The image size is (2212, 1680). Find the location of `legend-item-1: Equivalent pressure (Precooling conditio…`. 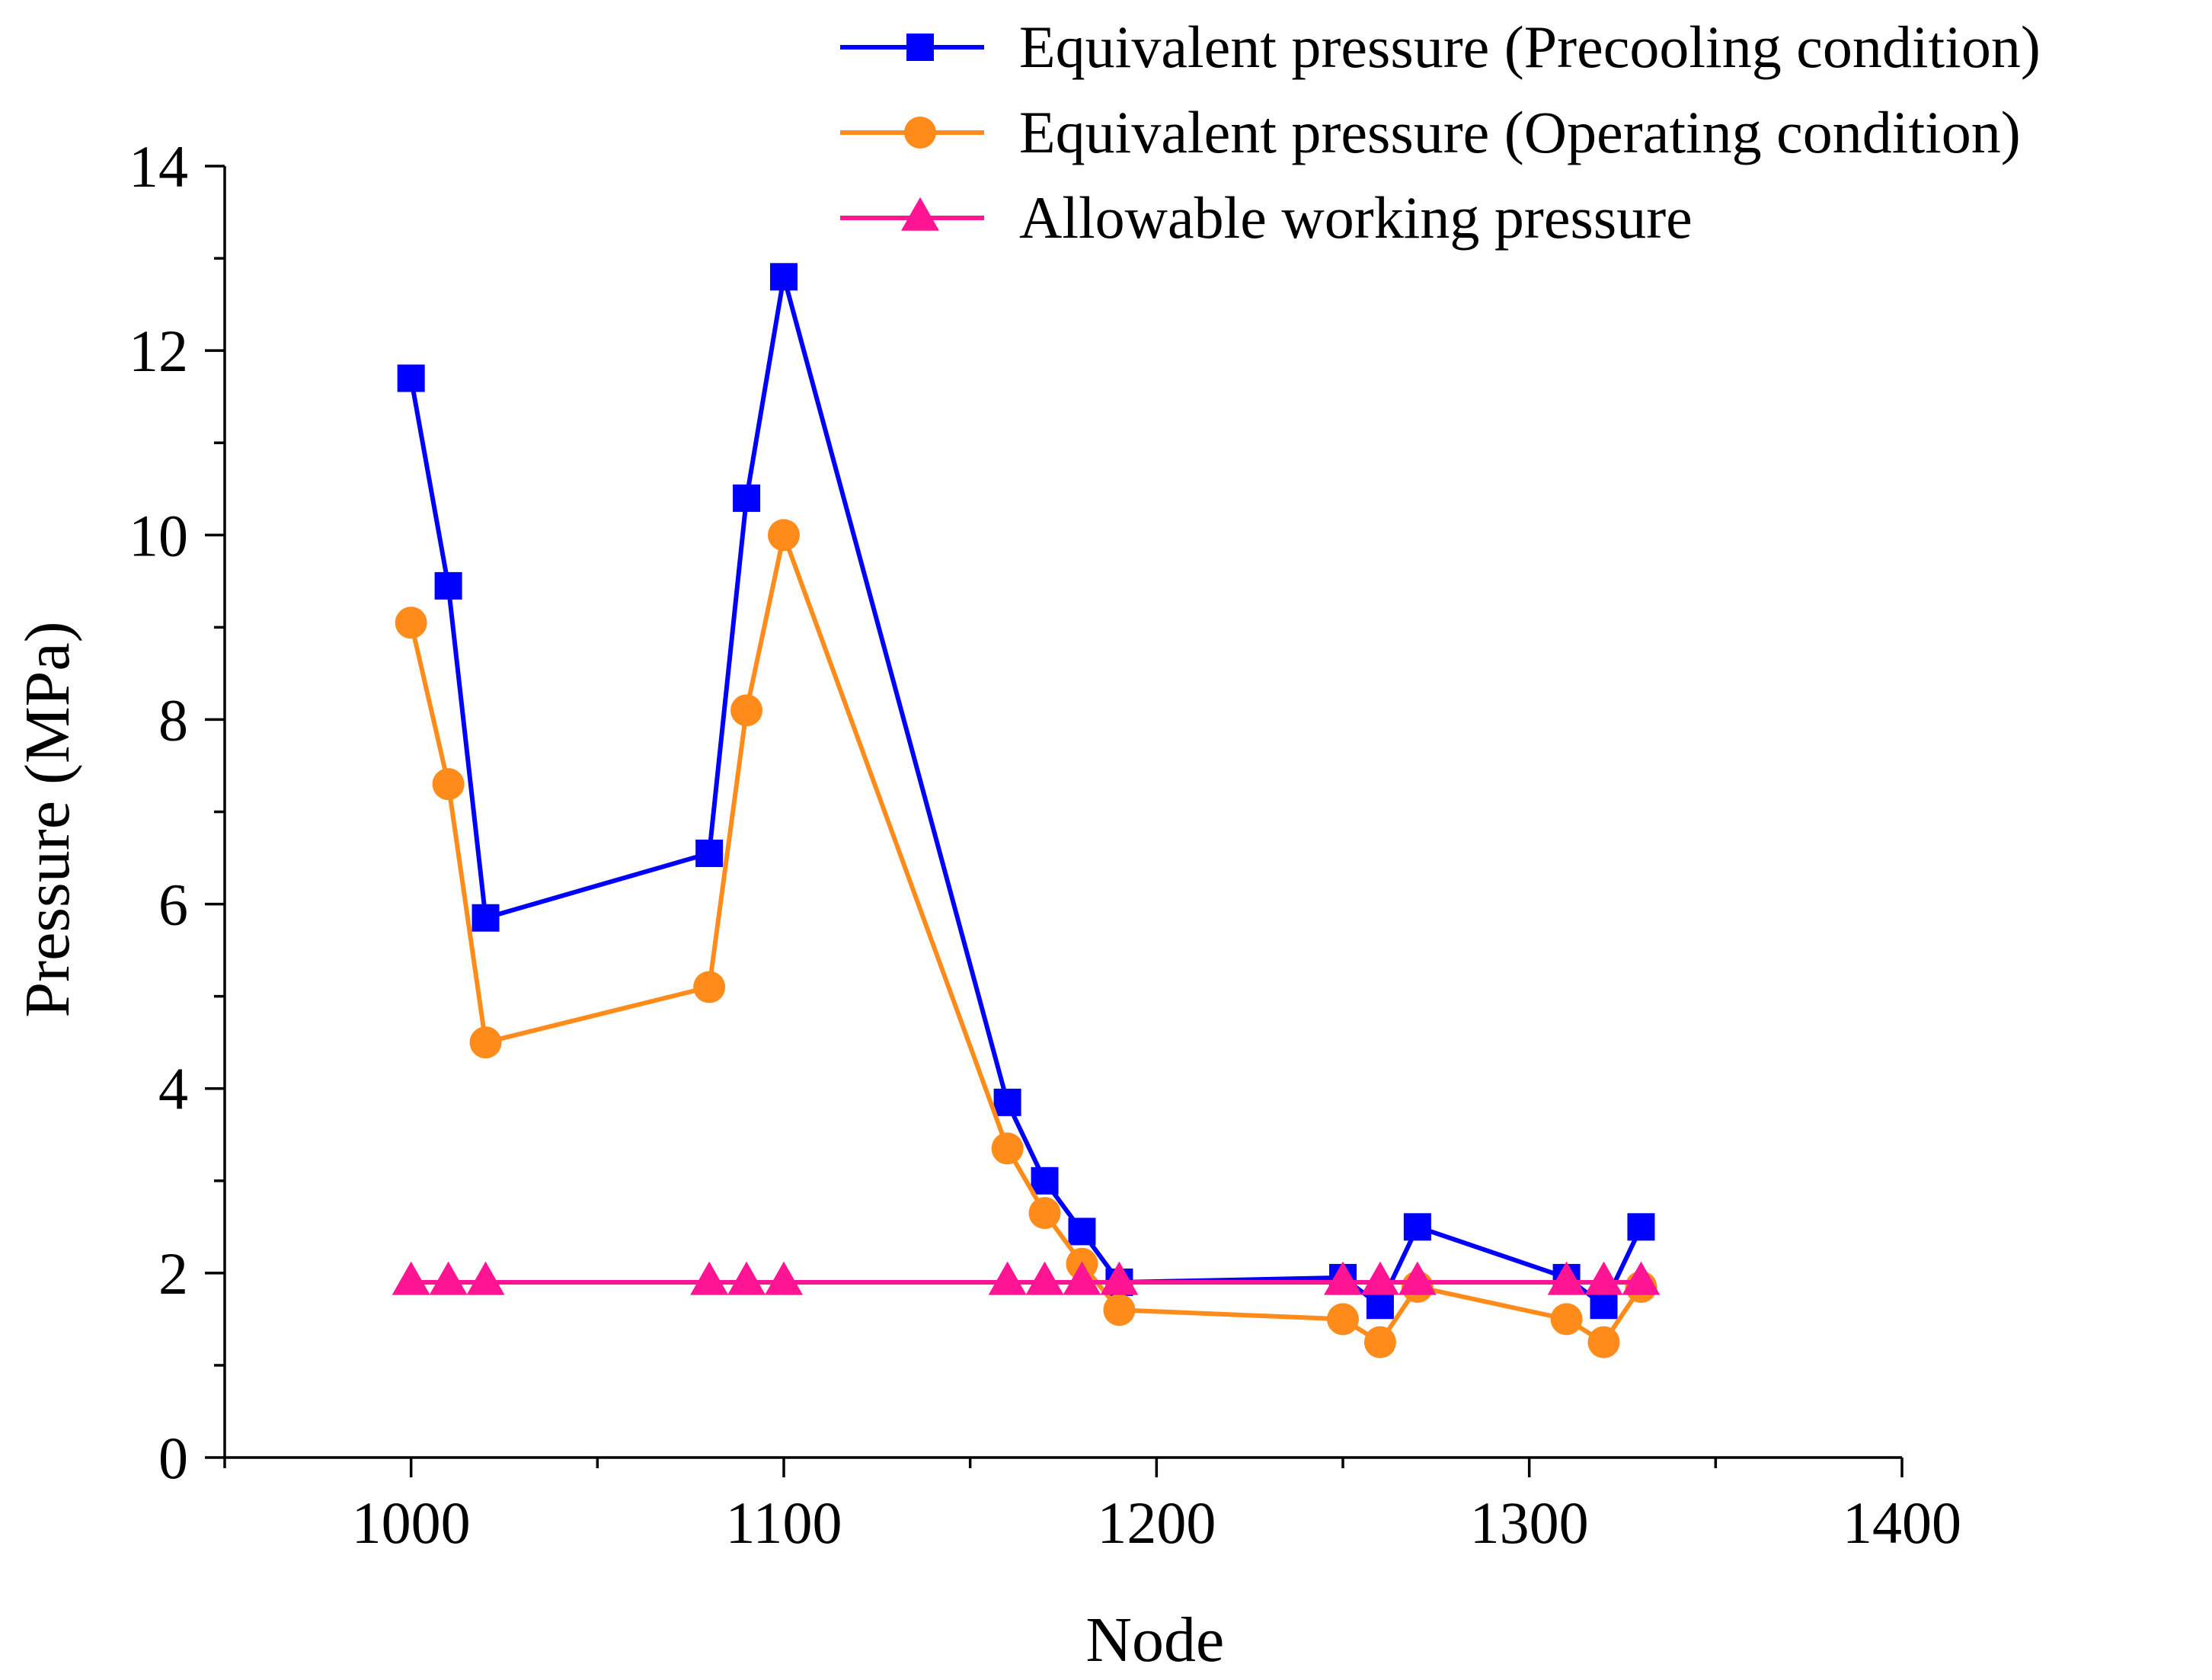

legend-item-1: Equivalent pressure (Precooling conditio… is located at coordinates (1440, 47).